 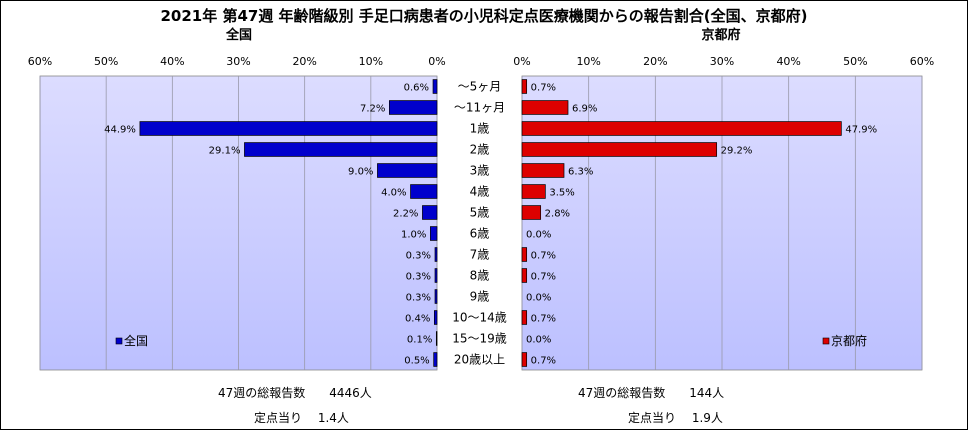 I want to click on national-value-label: 2.2%, so click(x=405, y=214).